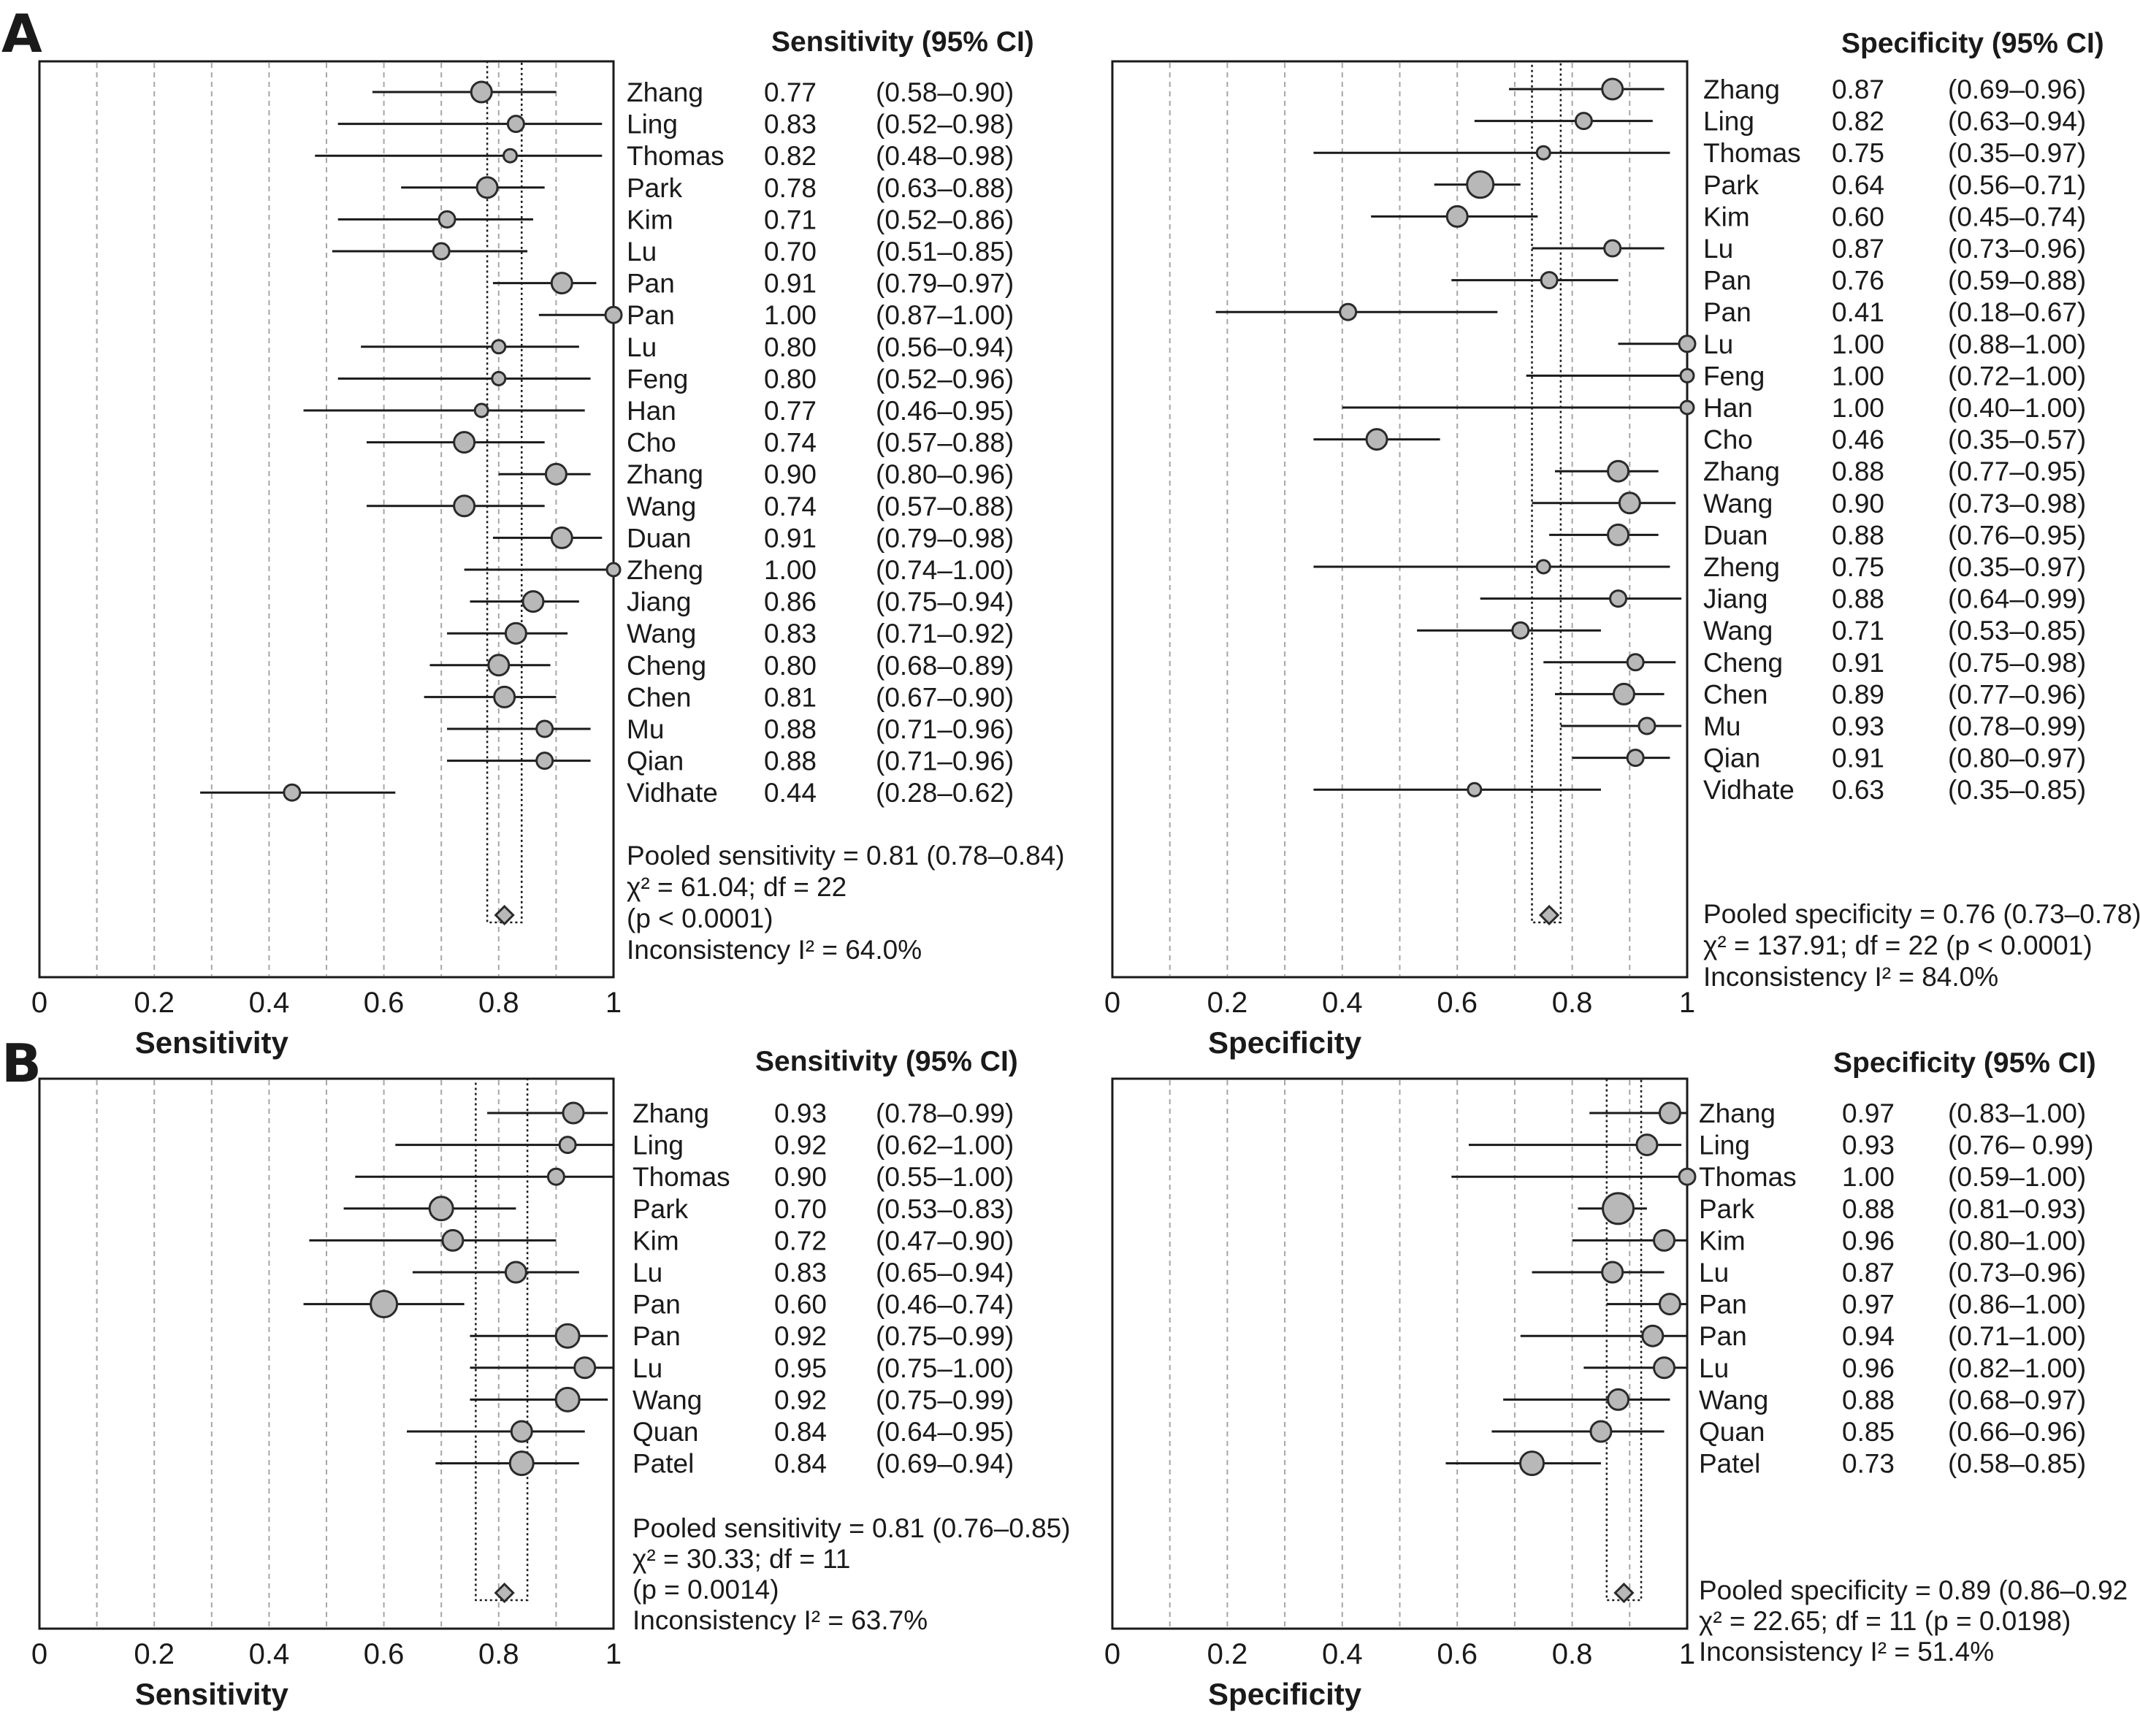 The height and width of the screenshot is (1736, 2140). I want to click on study-ci: (0.52–0.96), so click(945, 379).